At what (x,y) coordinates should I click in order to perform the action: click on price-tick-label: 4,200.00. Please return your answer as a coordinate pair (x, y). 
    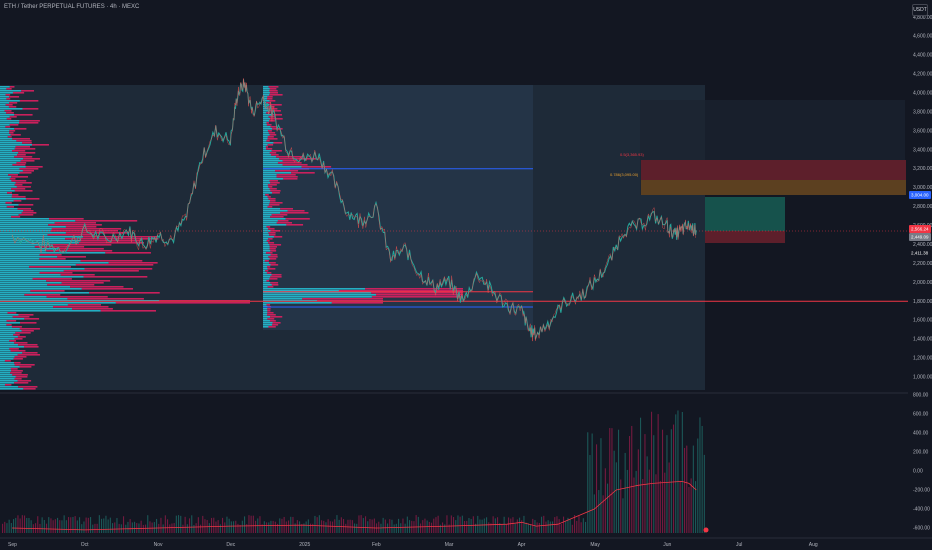
    Looking at the image, I should click on (922, 75).